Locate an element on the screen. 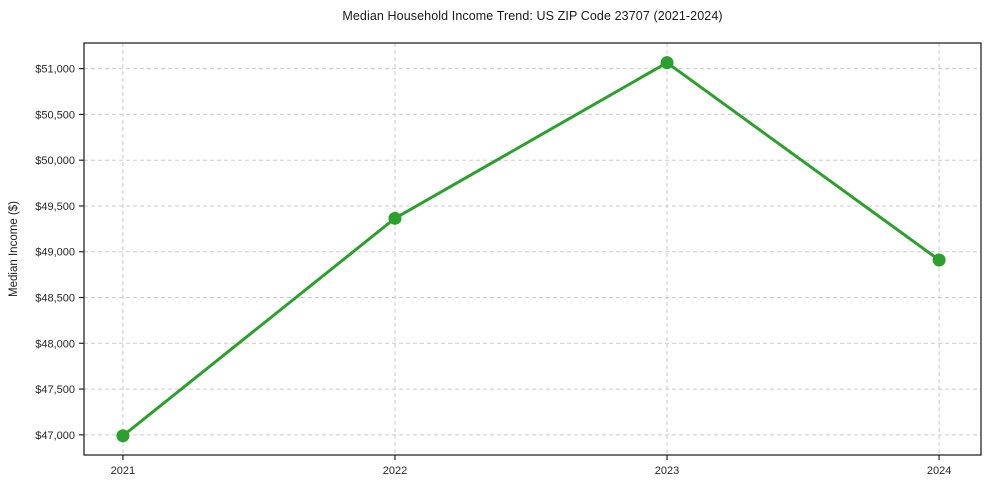 The height and width of the screenshot is (490, 989). x-tick-label: 2023 is located at coordinates (667, 471).